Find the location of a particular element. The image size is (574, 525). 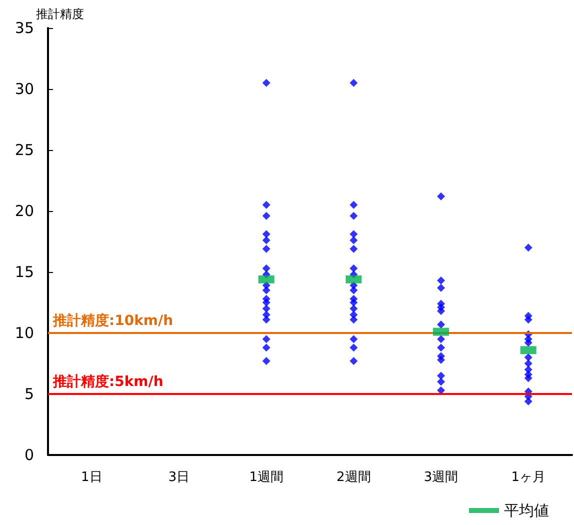

x-tick-label: 3週間 is located at coordinates (441, 477).